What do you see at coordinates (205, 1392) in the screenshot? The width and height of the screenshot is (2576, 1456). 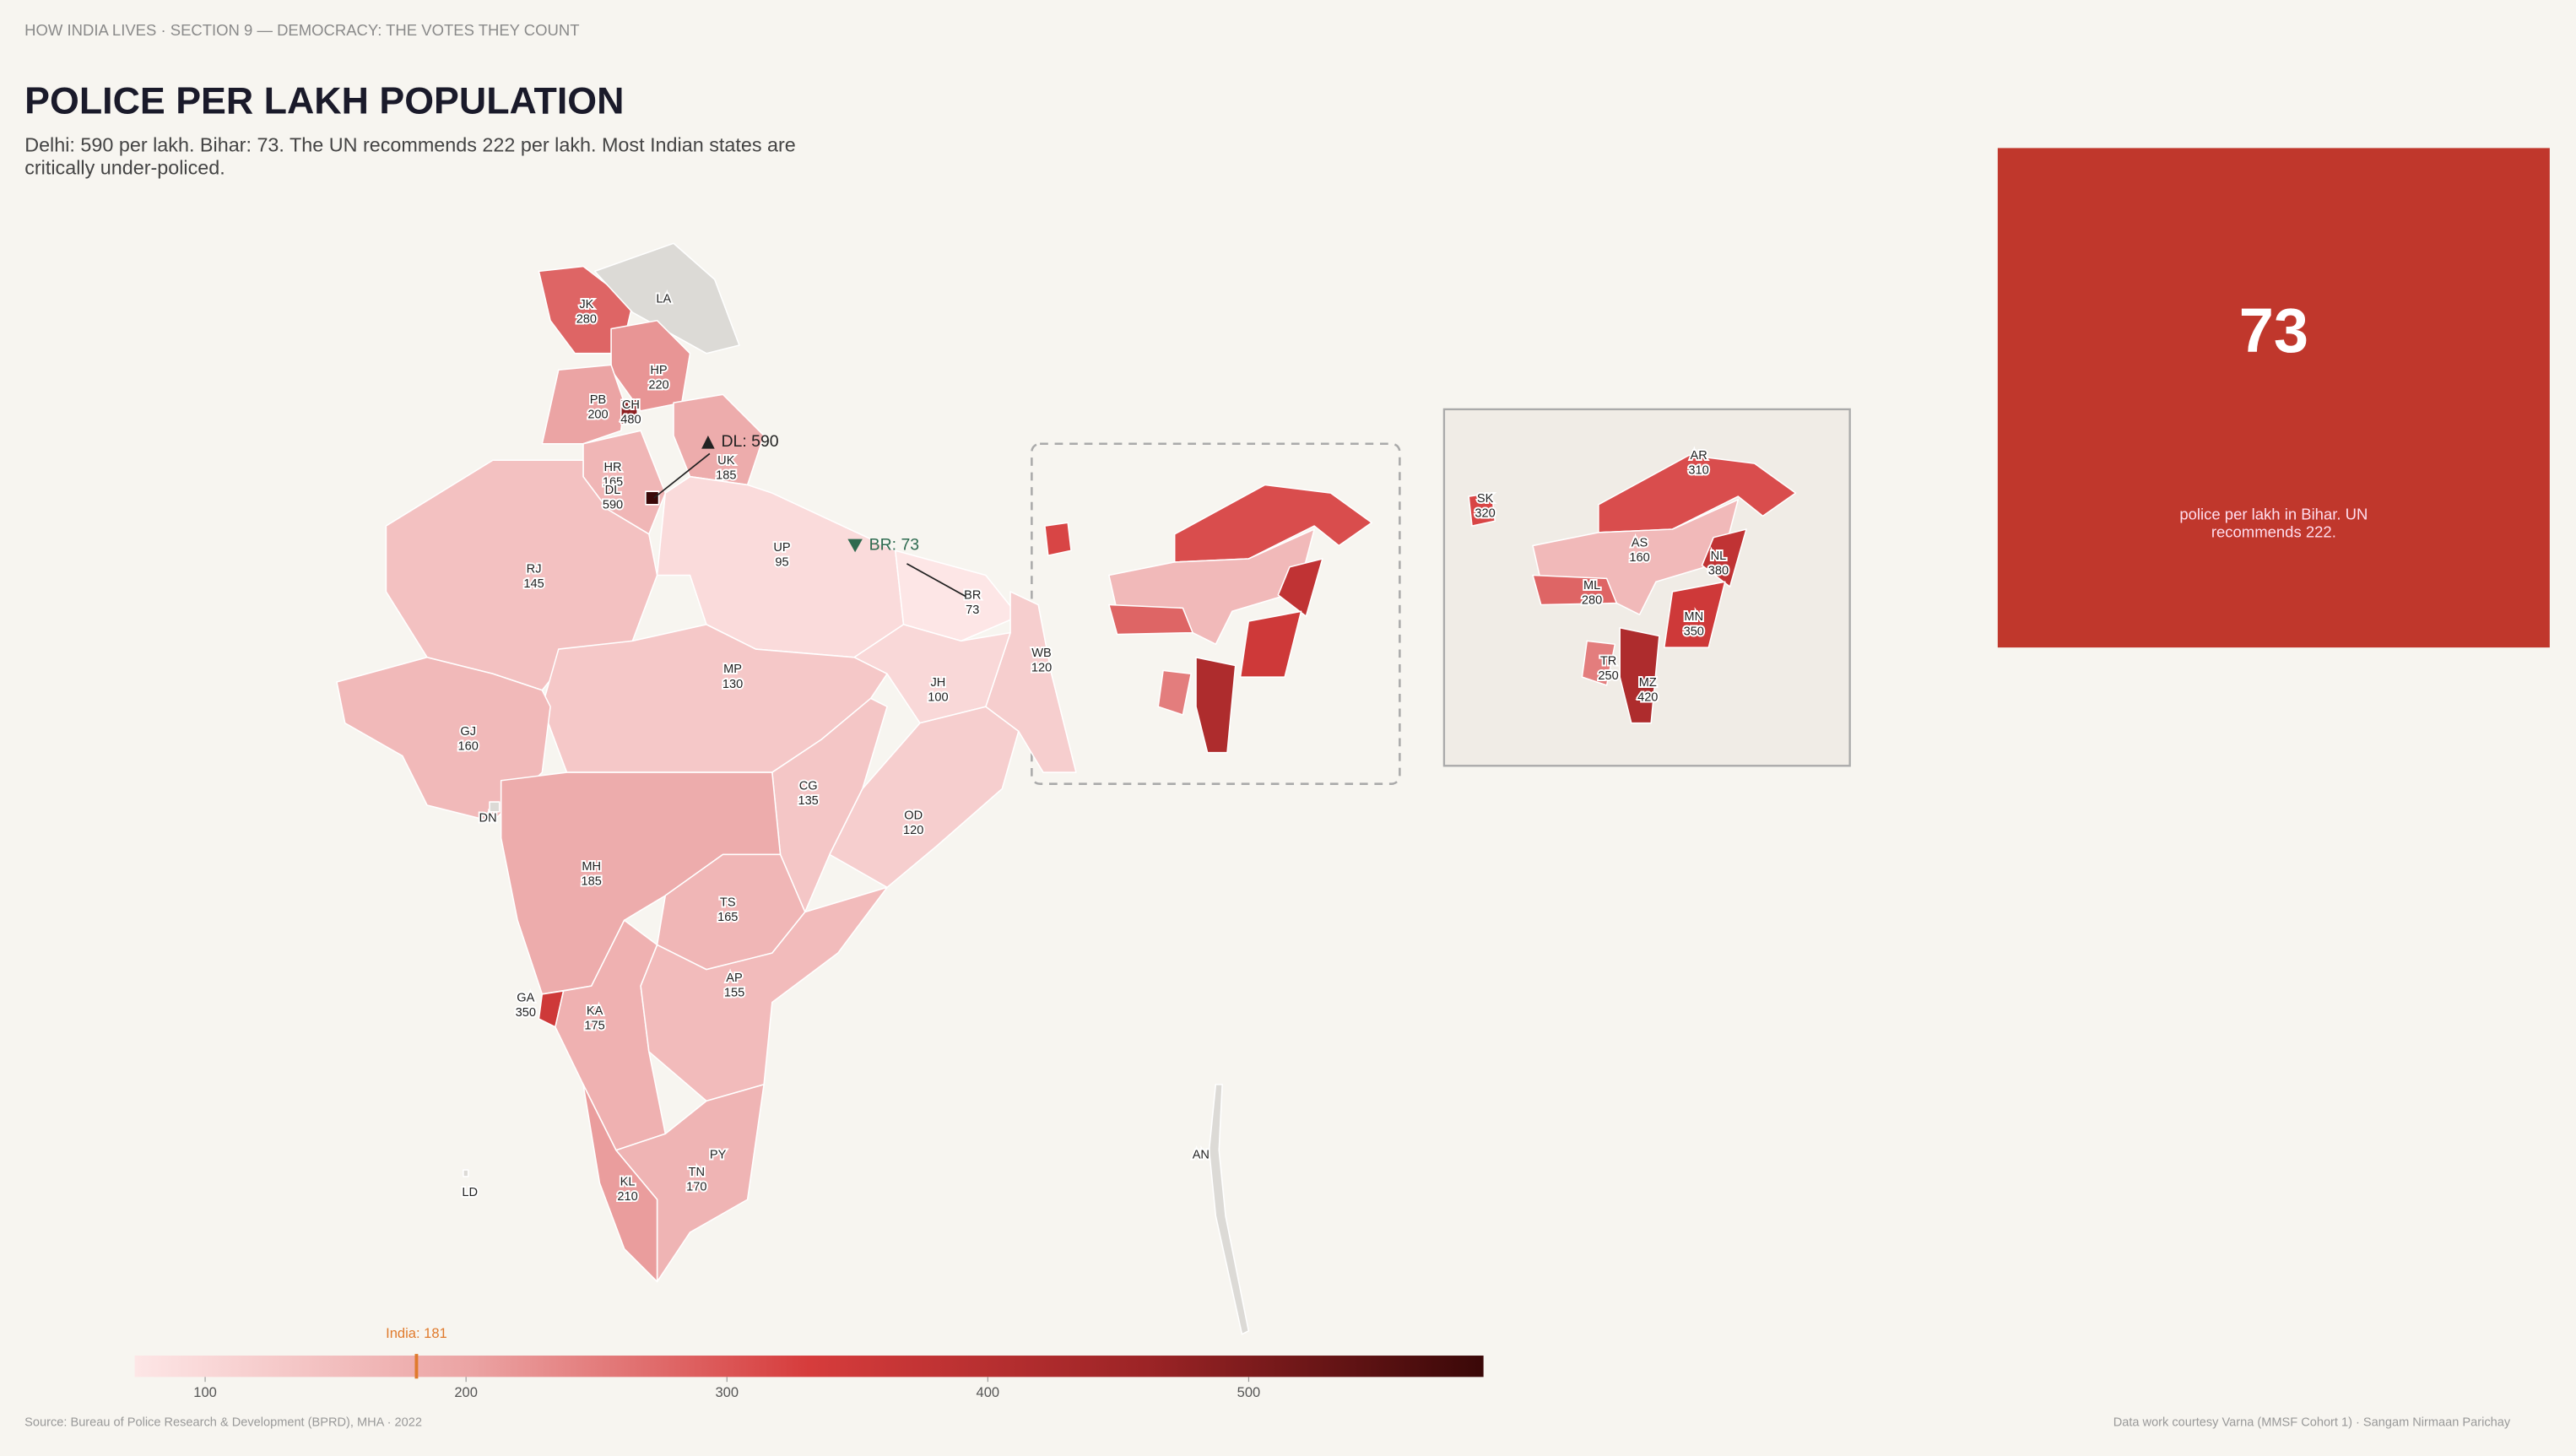 I see `tick-label: 100` at bounding box center [205, 1392].